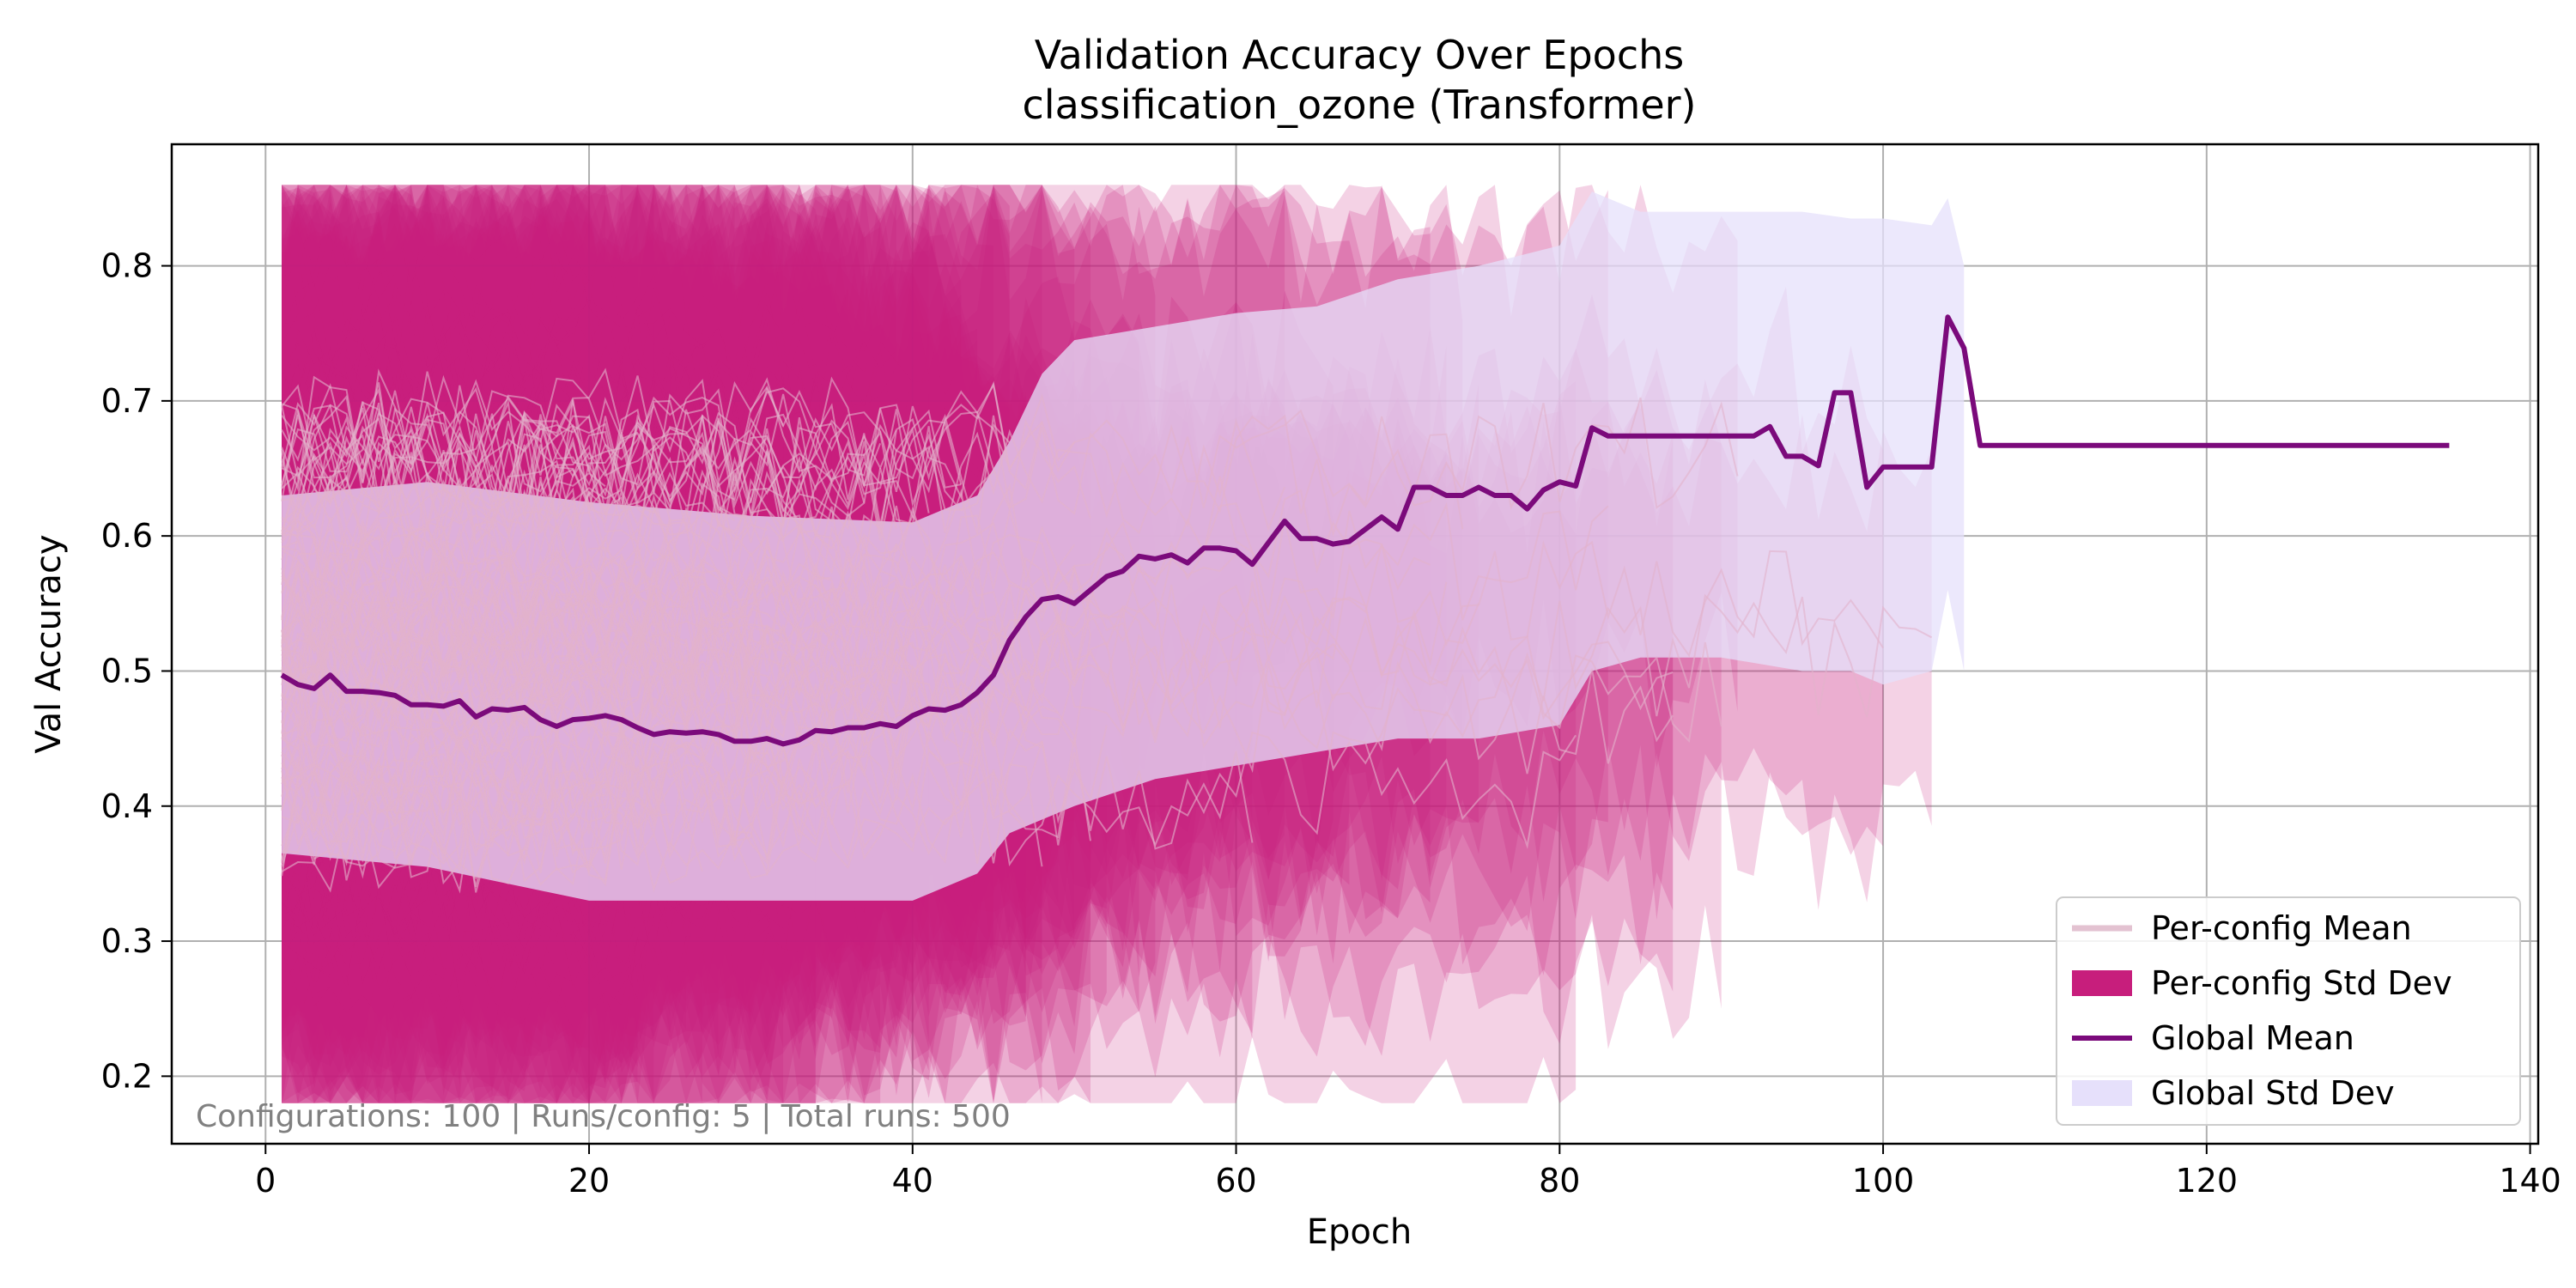  I want to click on x-tick-label: 80, so click(1559, 1181).